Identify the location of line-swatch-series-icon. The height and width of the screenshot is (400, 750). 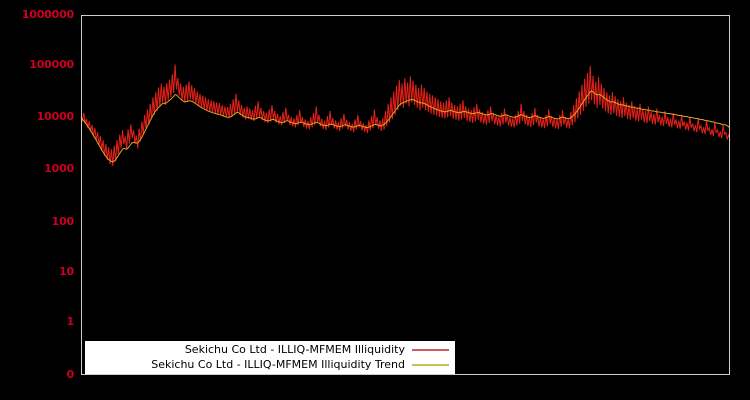
(430, 350).